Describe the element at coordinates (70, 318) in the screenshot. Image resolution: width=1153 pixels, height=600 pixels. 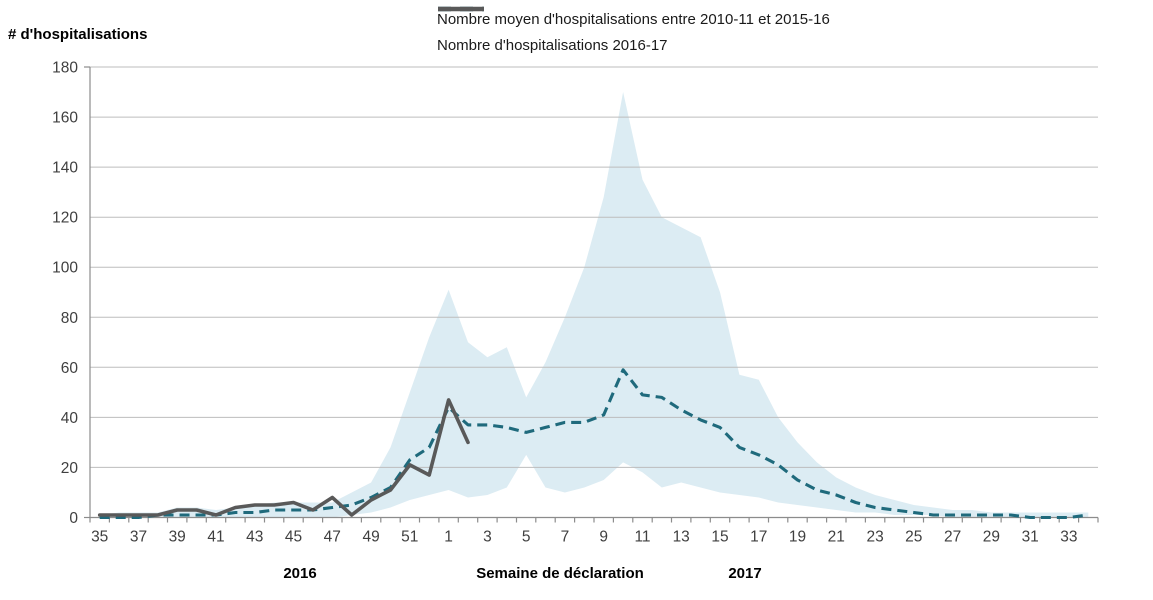
I see `svg-text: 80` at that location.